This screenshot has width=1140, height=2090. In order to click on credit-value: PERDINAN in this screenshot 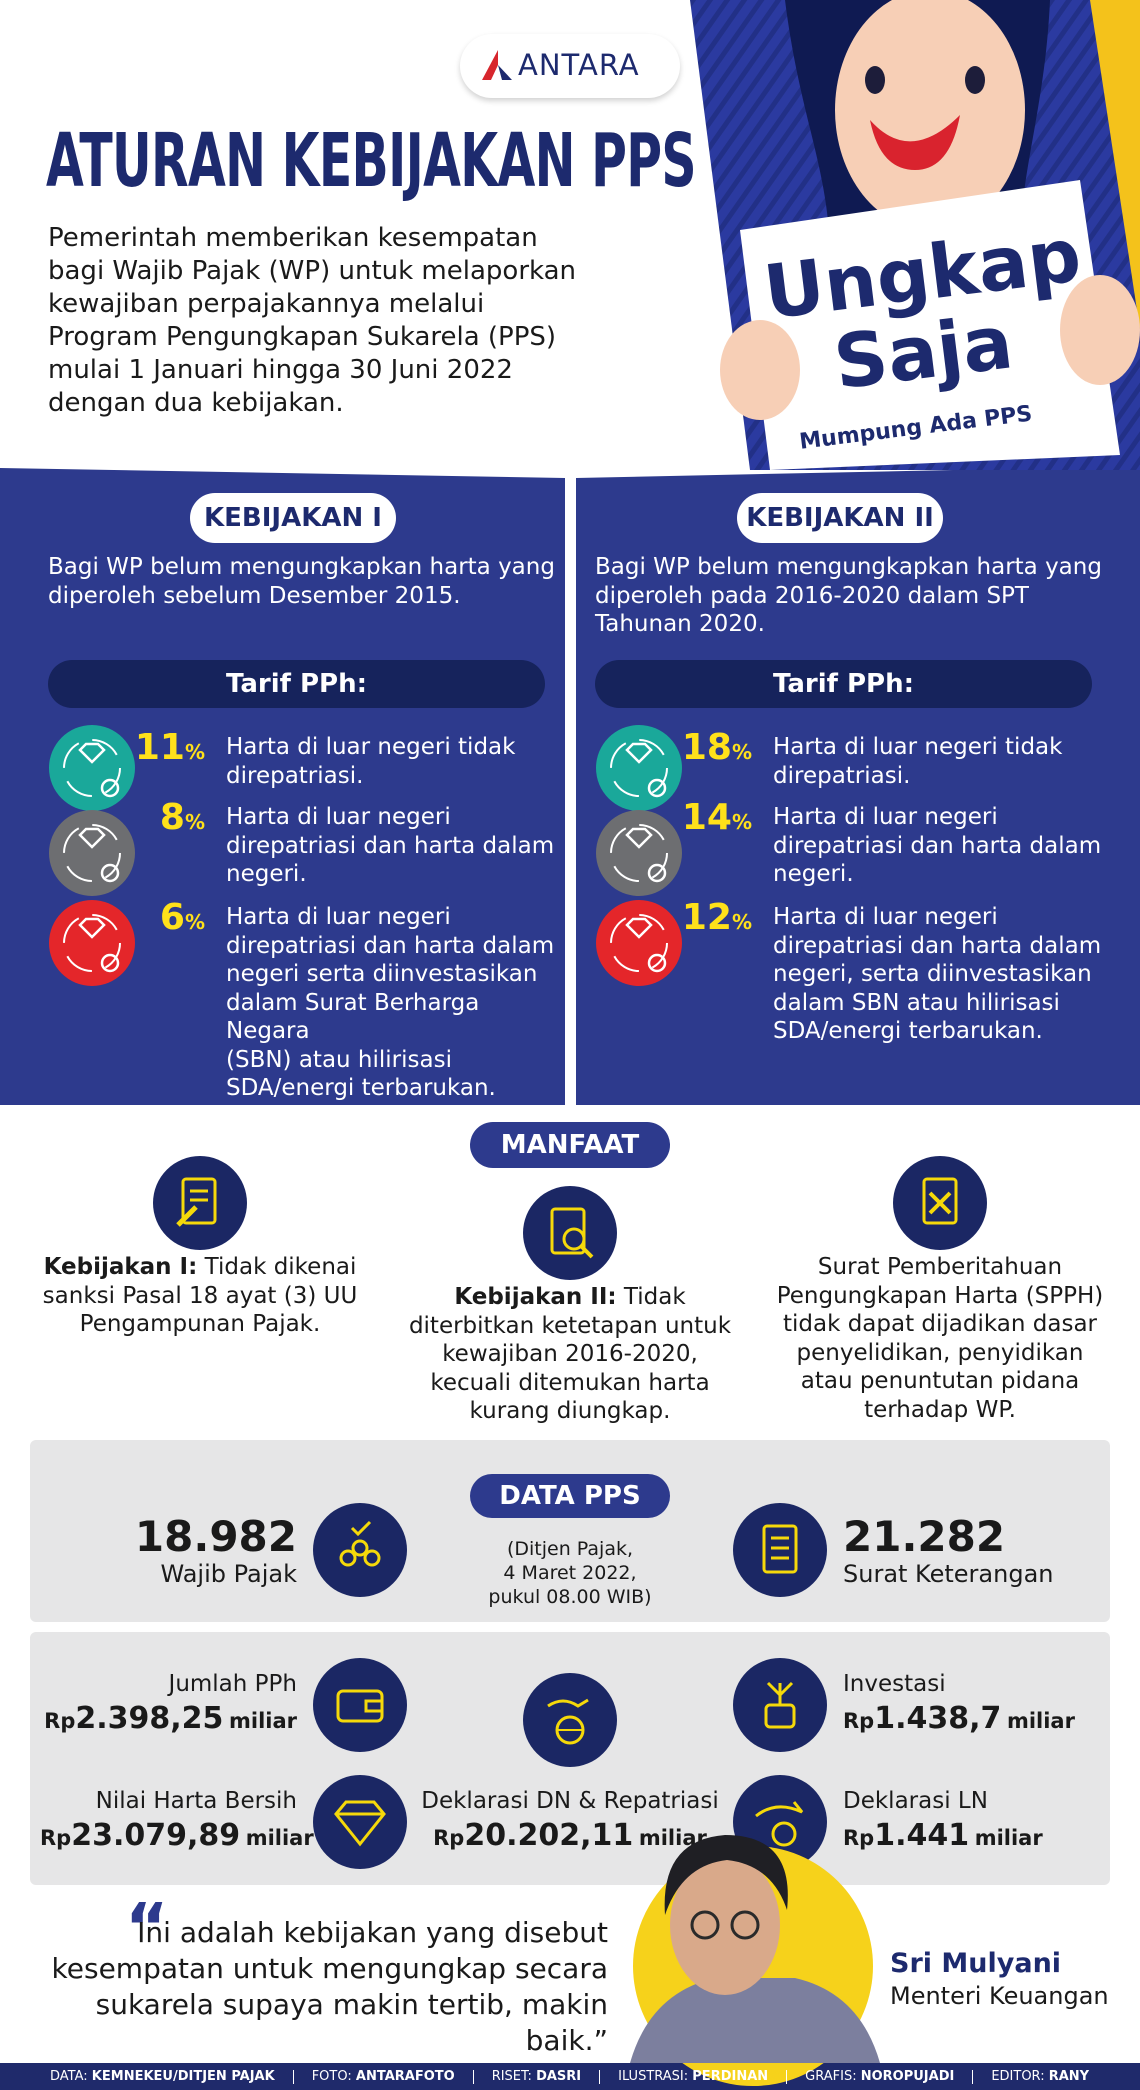, I will do `click(730, 2076)`.